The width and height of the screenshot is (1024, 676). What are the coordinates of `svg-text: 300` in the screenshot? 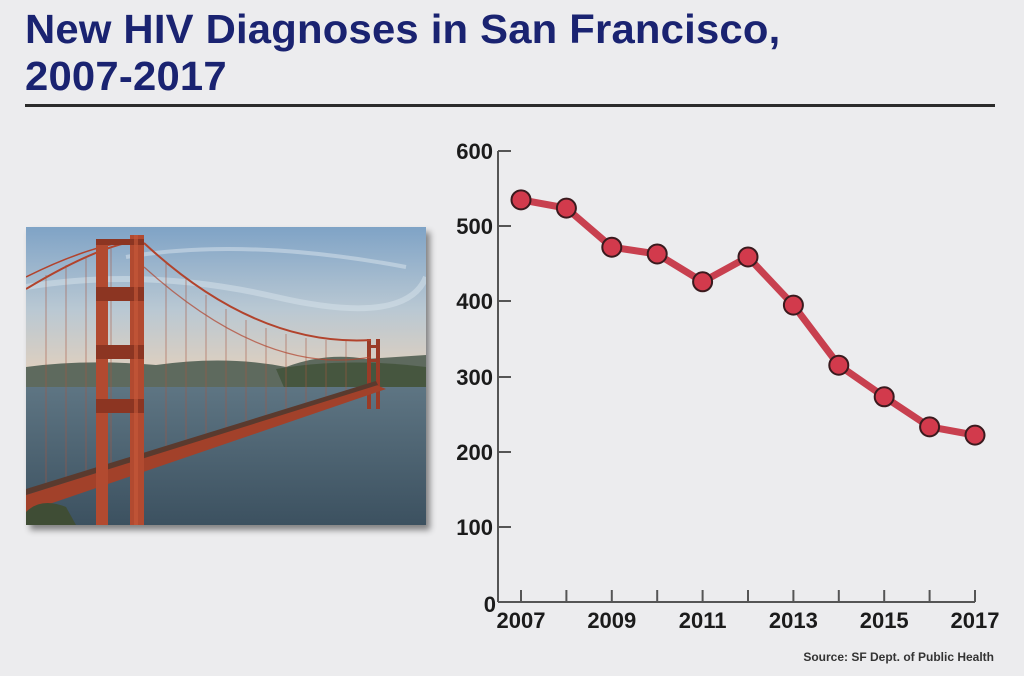 It's located at (474, 377).